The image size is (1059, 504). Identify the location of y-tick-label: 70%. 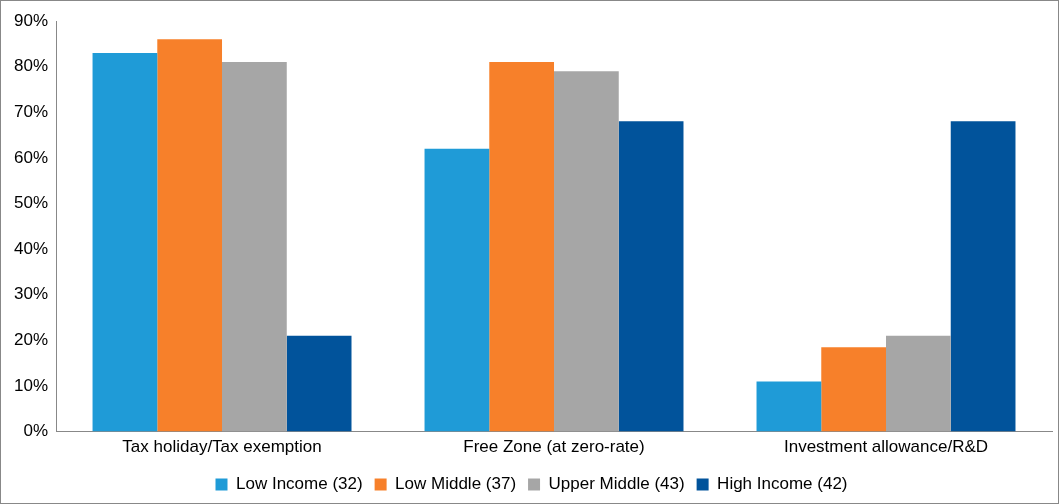
(31, 111).